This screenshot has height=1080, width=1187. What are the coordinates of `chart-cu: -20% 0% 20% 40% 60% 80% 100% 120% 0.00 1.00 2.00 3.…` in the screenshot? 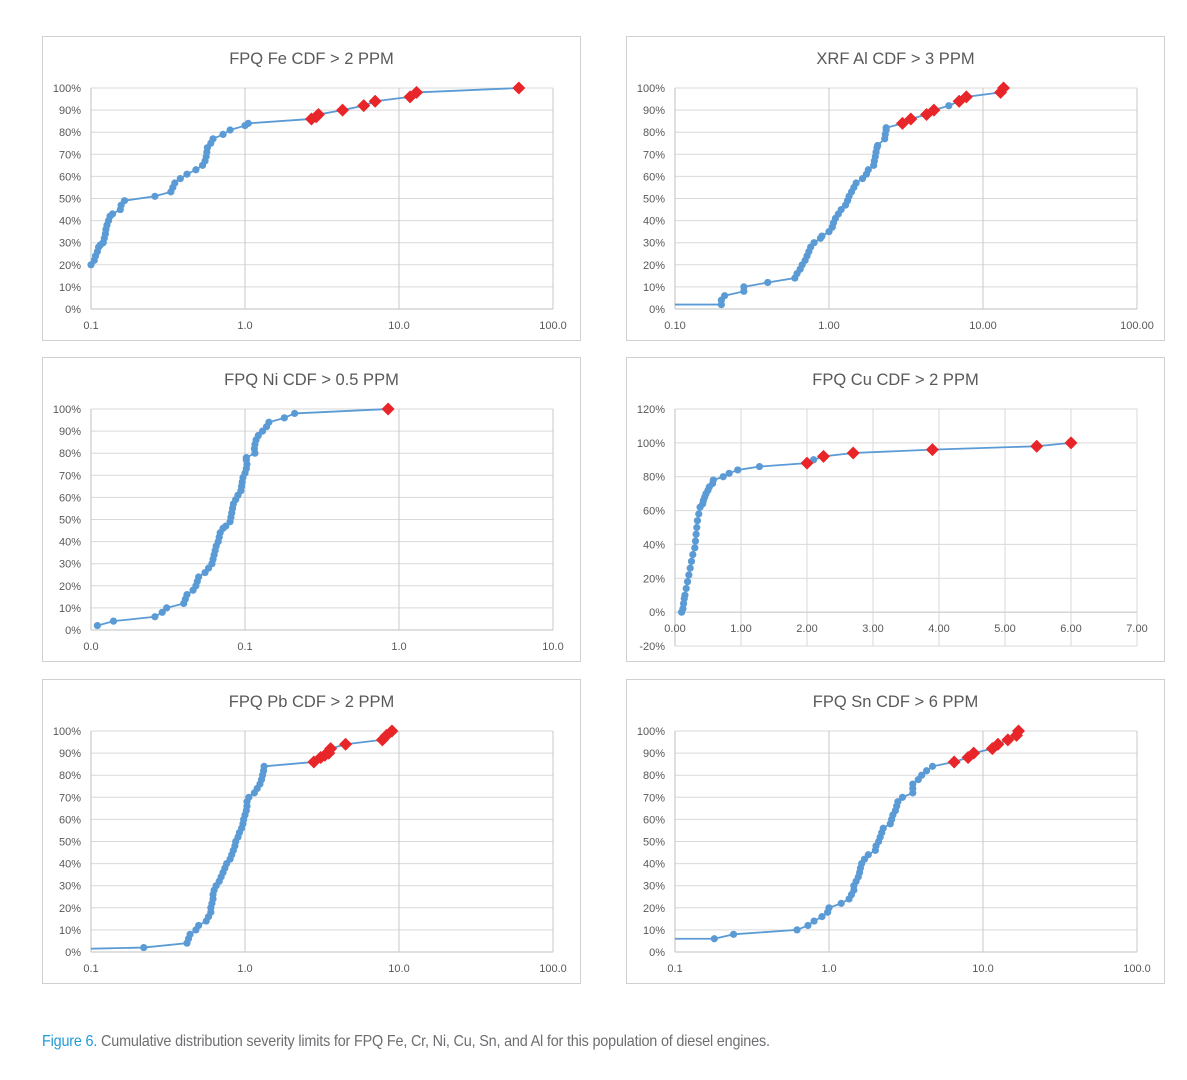 It's located at (892, 528).